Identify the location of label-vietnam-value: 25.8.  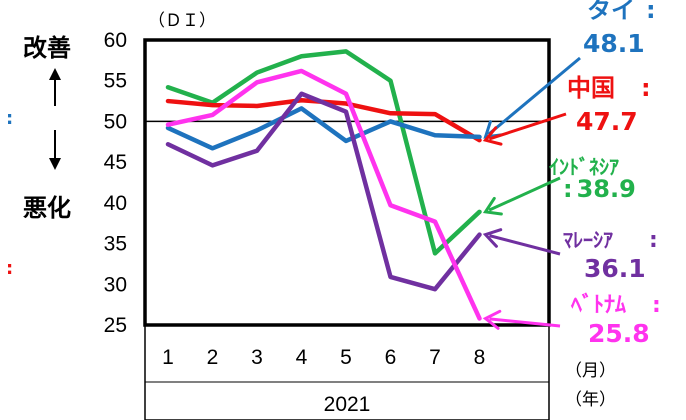
(619, 333).